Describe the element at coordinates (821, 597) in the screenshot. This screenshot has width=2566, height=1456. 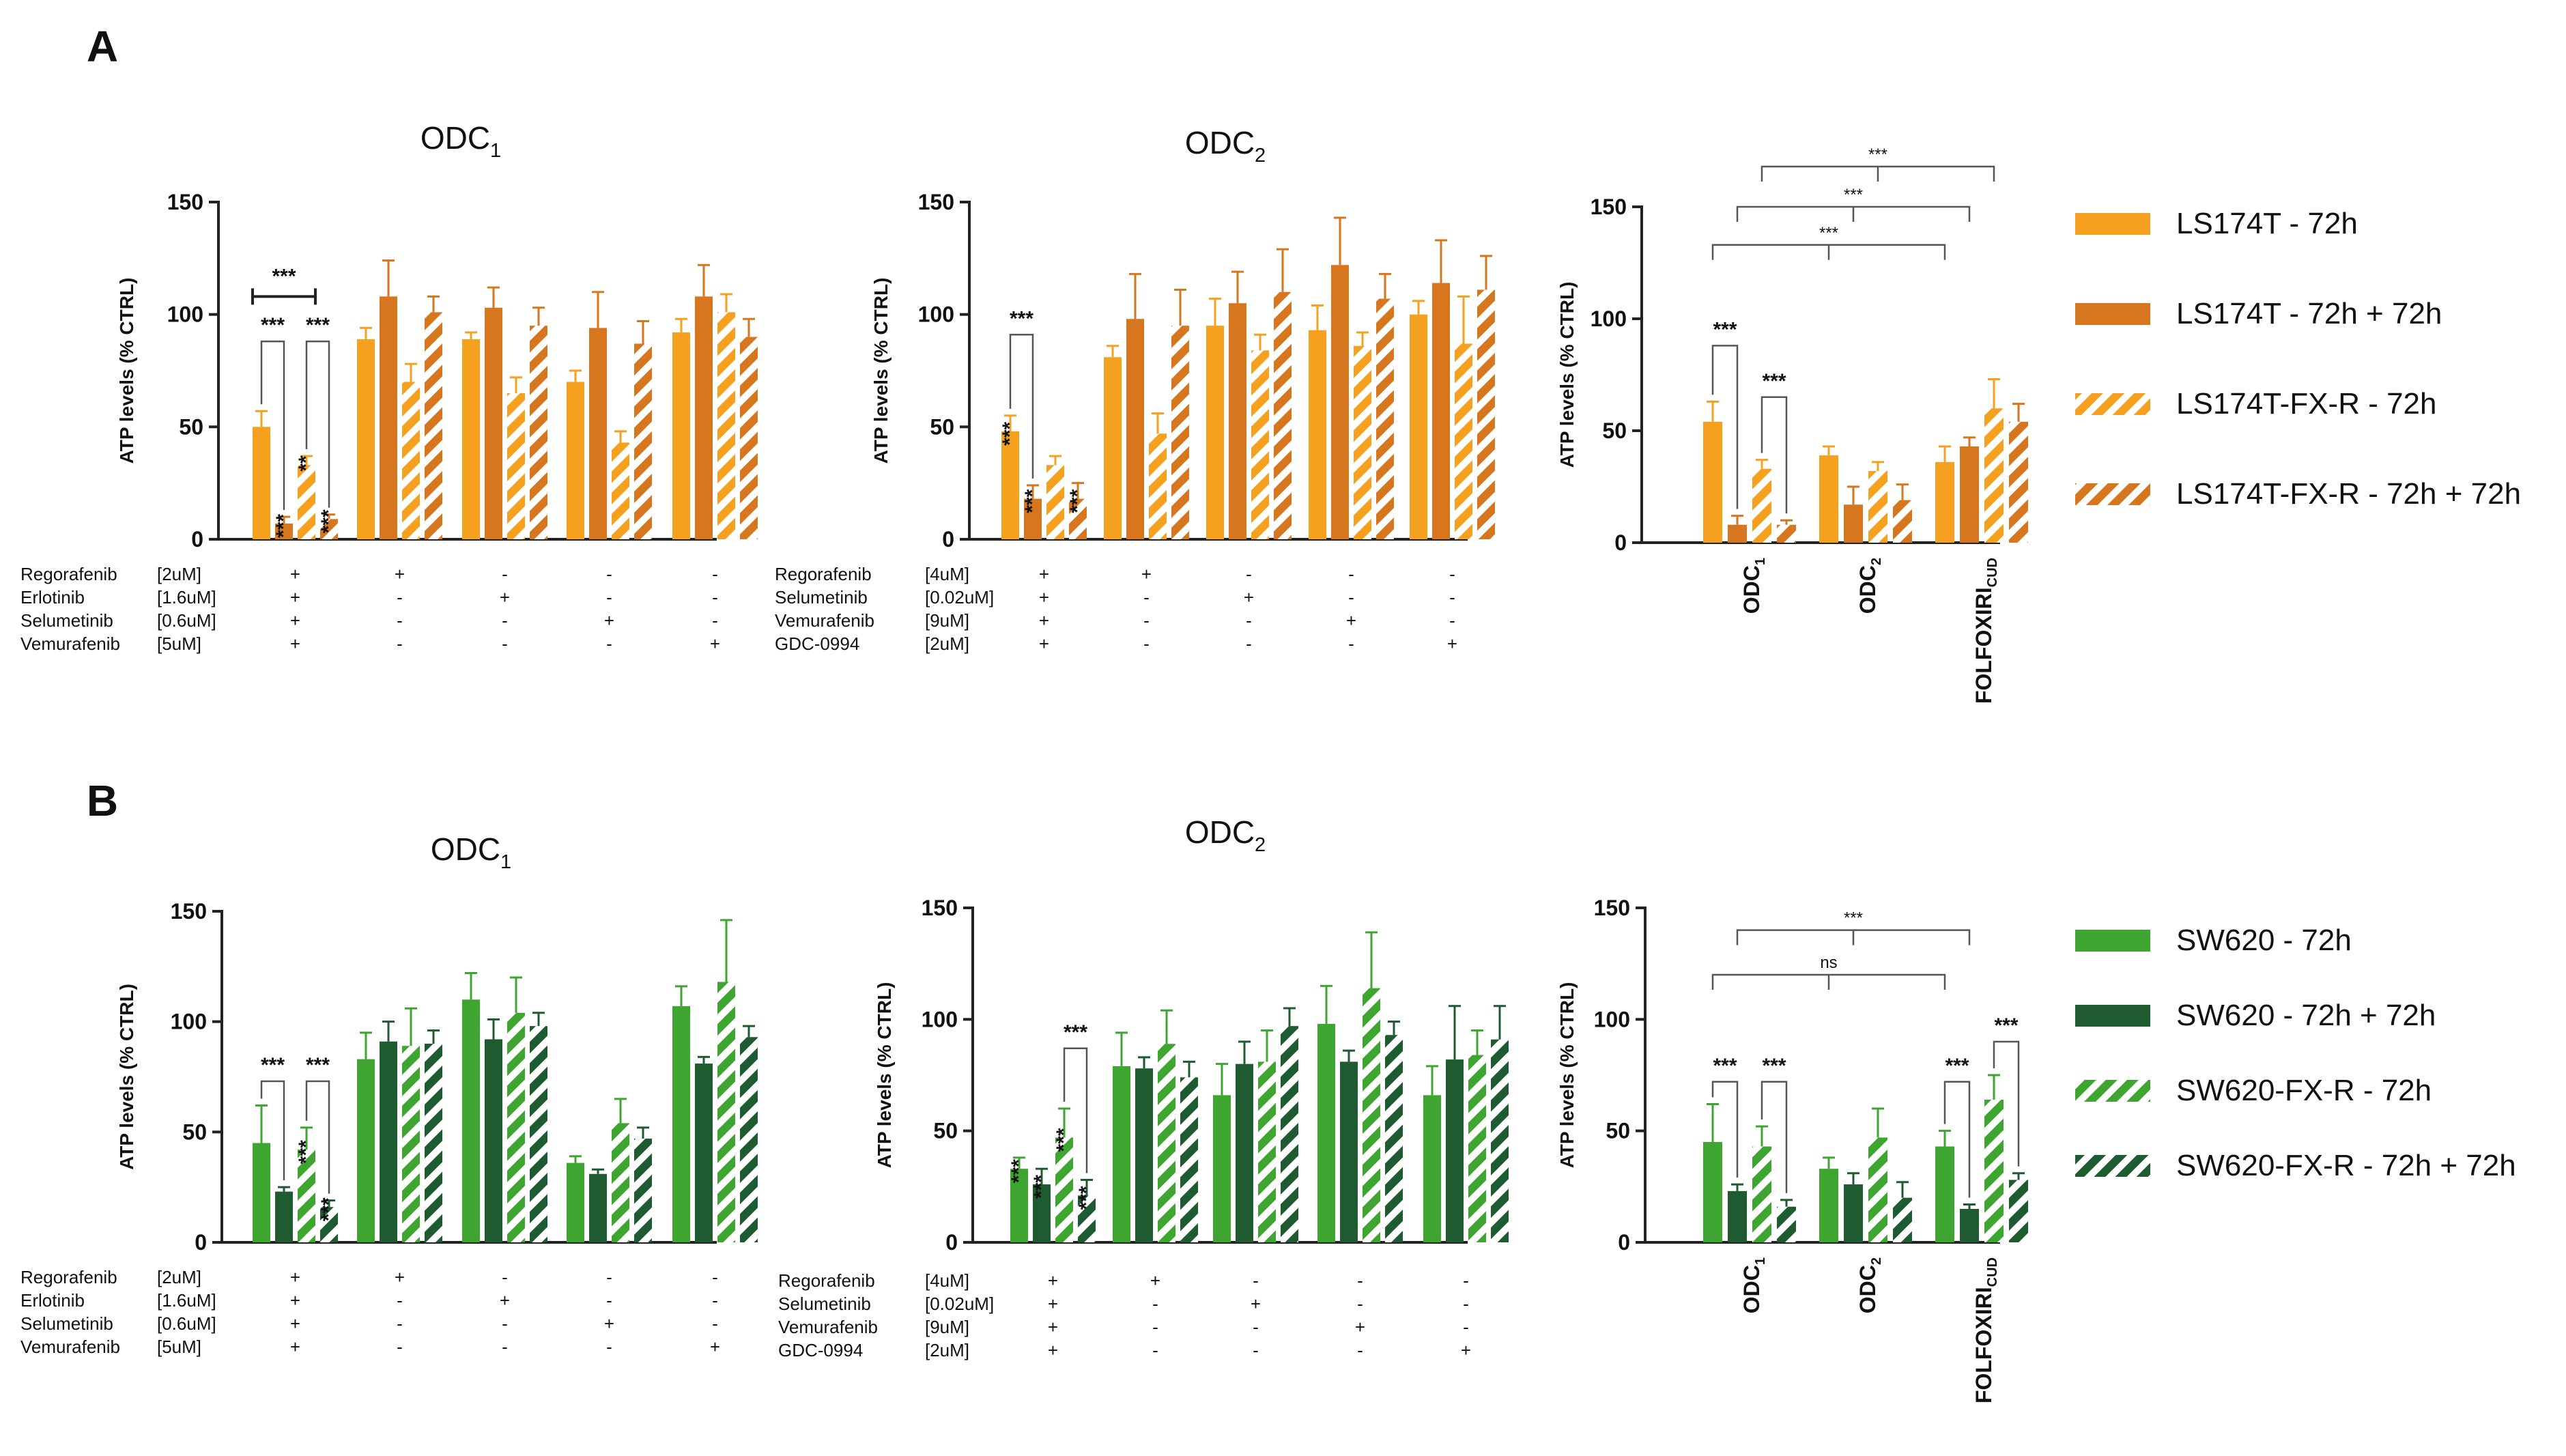
I see `drug-name: Selumetinib` at that location.